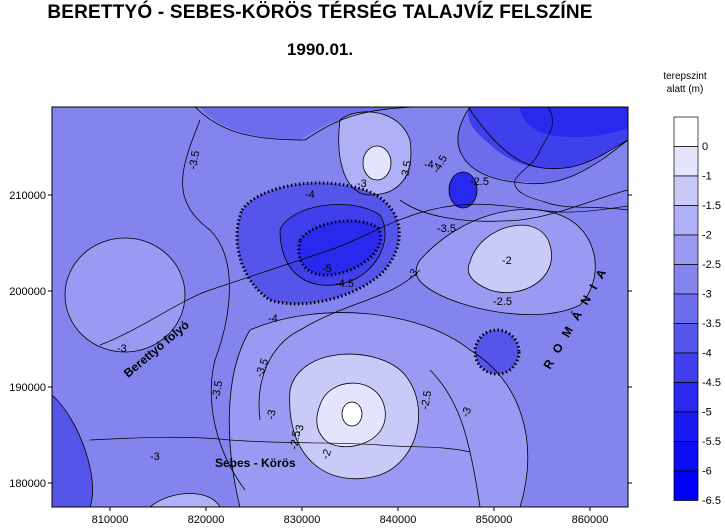 The width and height of the screenshot is (725, 529). Describe the element at coordinates (327, 269) in the screenshot. I see `contour-label: -5` at that location.